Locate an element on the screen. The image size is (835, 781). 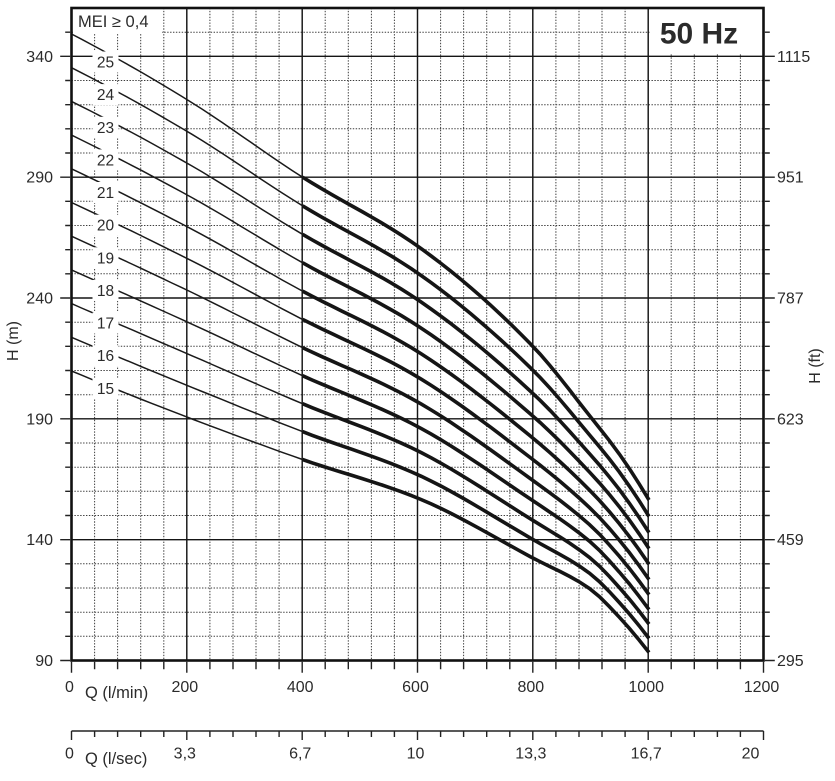
svg-text: 1200 is located at coordinates (762, 687).